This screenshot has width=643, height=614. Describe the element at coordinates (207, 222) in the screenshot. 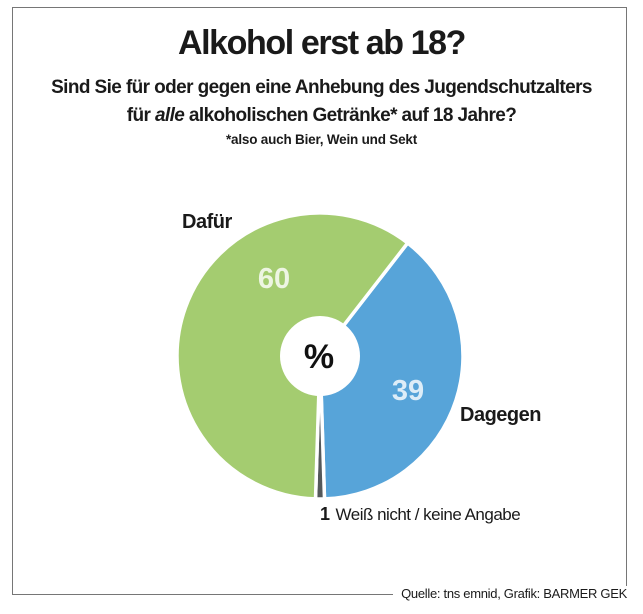

I see `slice-label-dafuer: Dafür` at that location.